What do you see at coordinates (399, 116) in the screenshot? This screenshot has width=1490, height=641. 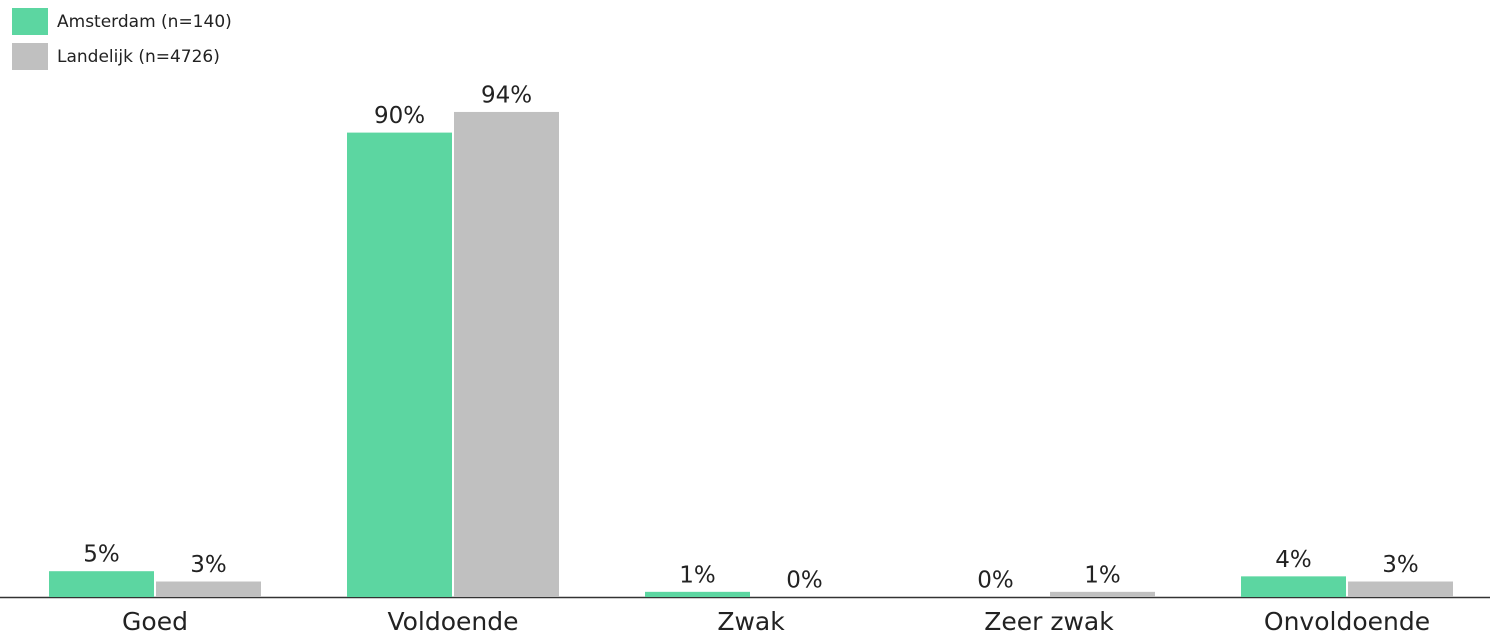 I see `value-label: 90%` at bounding box center [399, 116].